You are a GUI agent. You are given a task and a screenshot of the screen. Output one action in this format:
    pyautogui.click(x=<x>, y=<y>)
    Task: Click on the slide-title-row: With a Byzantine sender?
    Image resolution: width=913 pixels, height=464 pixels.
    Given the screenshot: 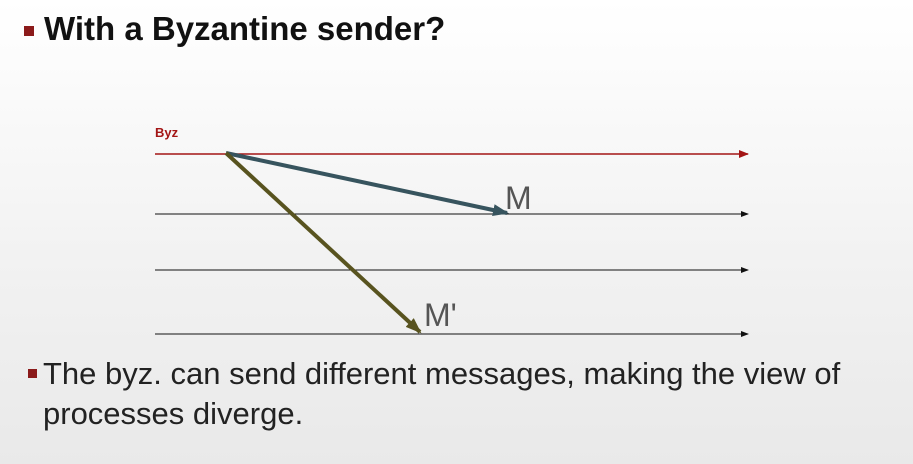 What is the action you would take?
    pyautogui.click(x=234, y=29)
    